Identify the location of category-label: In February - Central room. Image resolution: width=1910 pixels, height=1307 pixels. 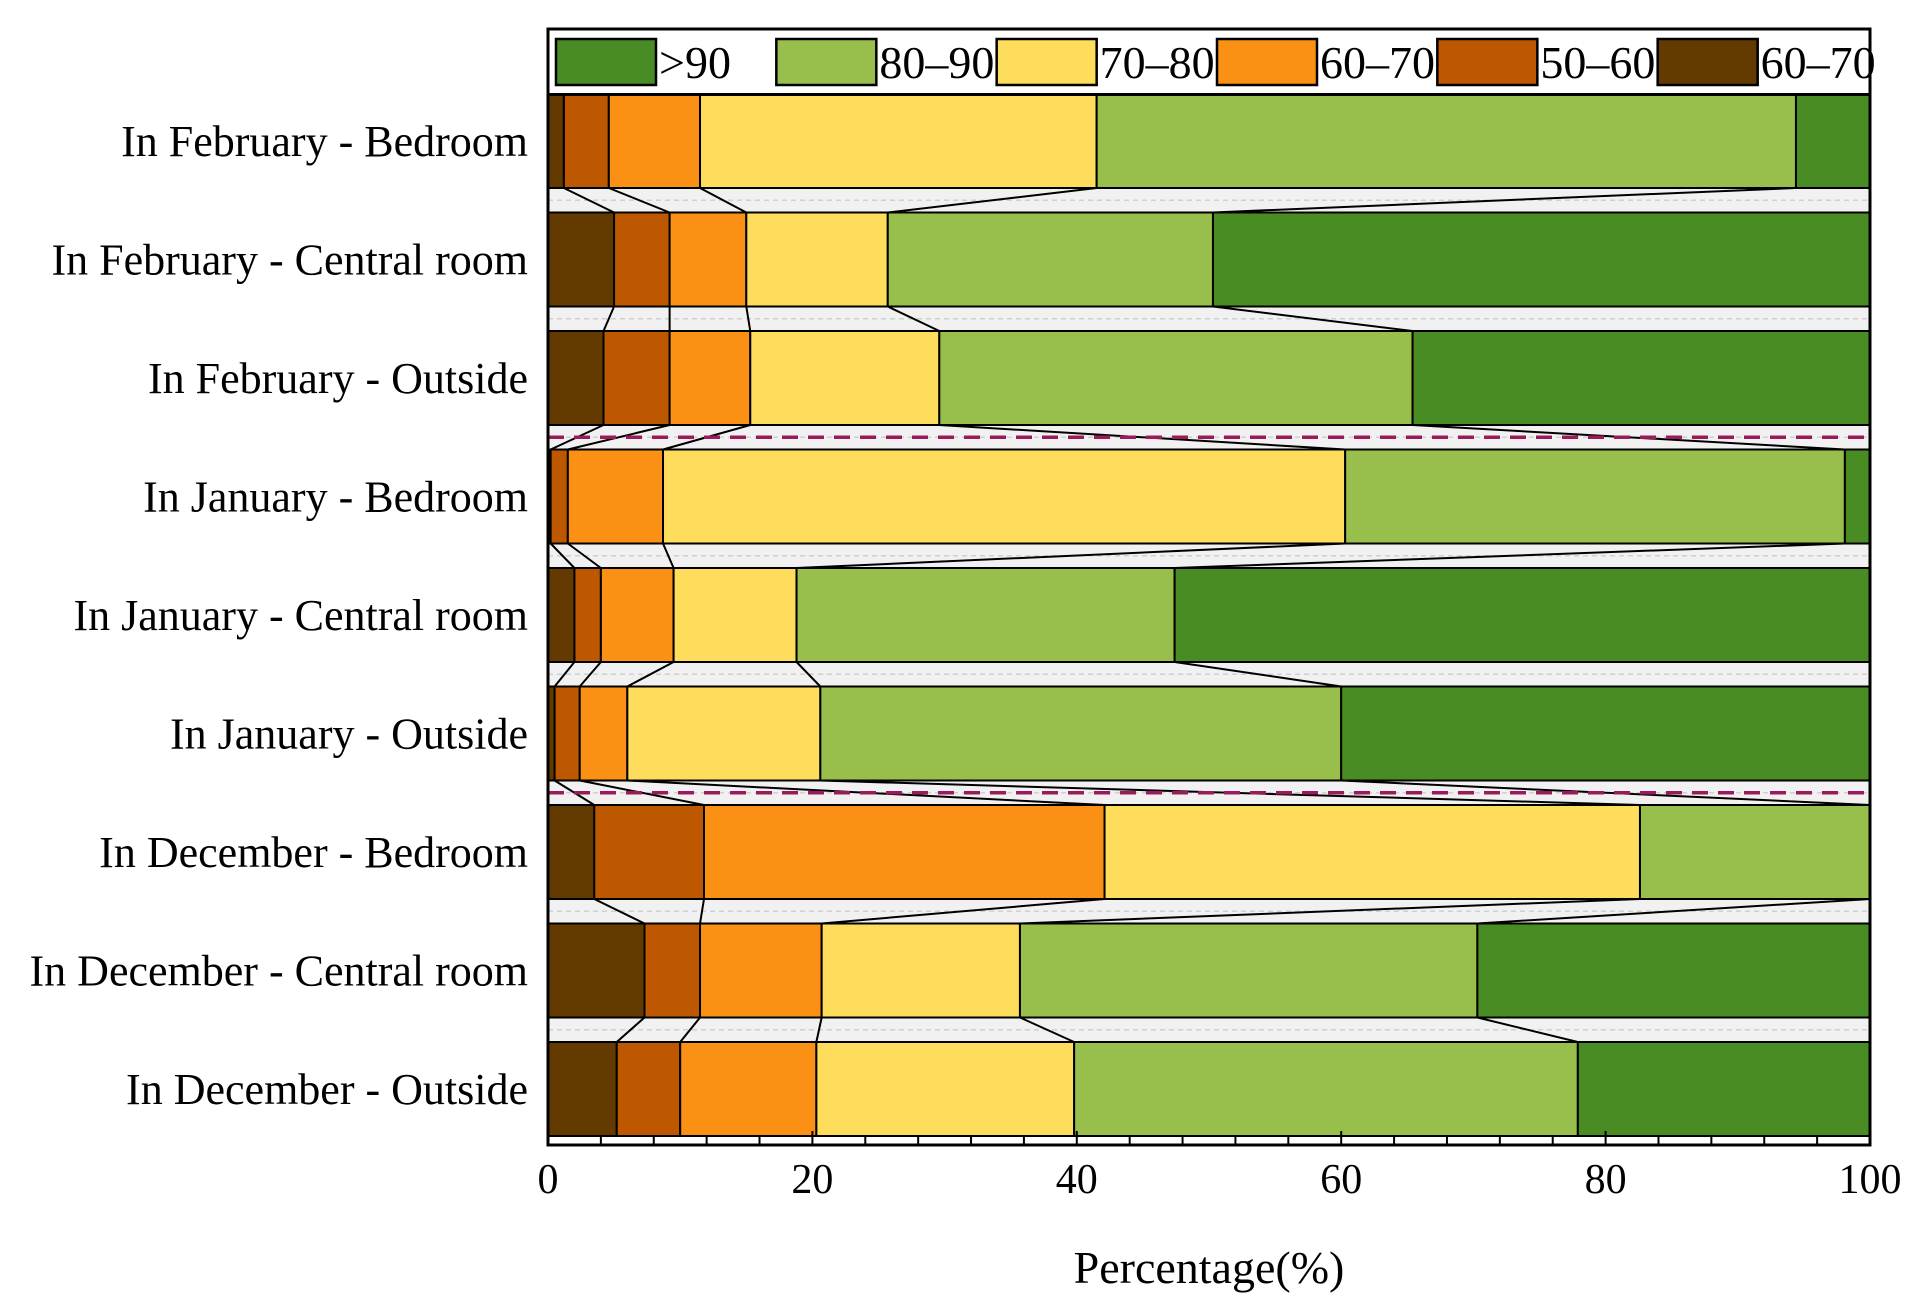
(289, 260).